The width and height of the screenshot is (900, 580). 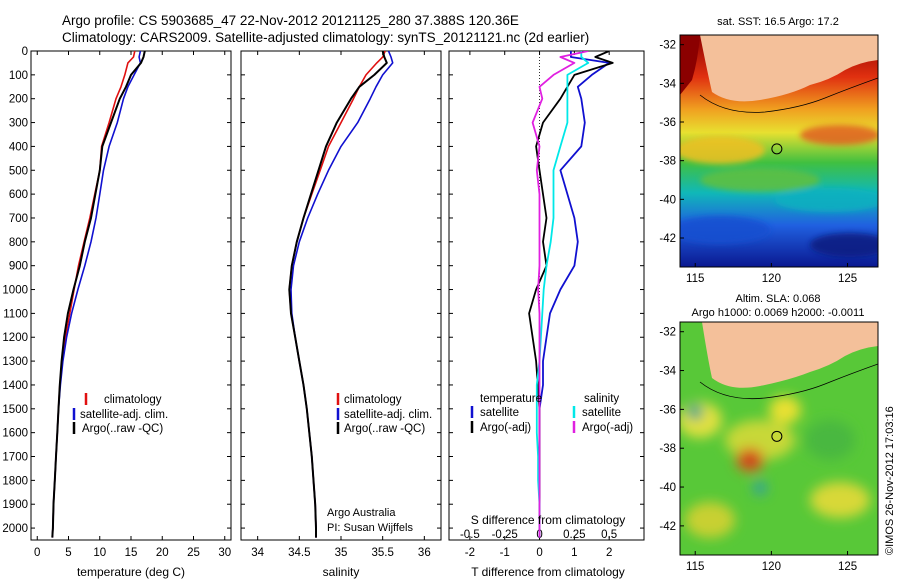 I want to click on y-tick-label: 1900, so click(x=15, y=505).